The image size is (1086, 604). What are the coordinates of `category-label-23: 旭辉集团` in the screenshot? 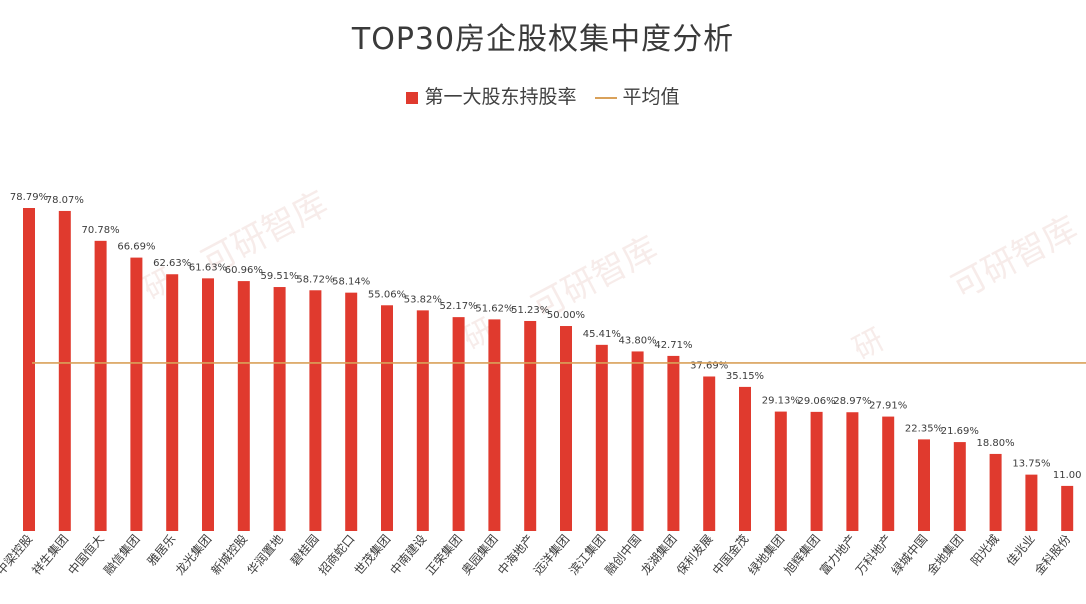 It's located at (802, 554).